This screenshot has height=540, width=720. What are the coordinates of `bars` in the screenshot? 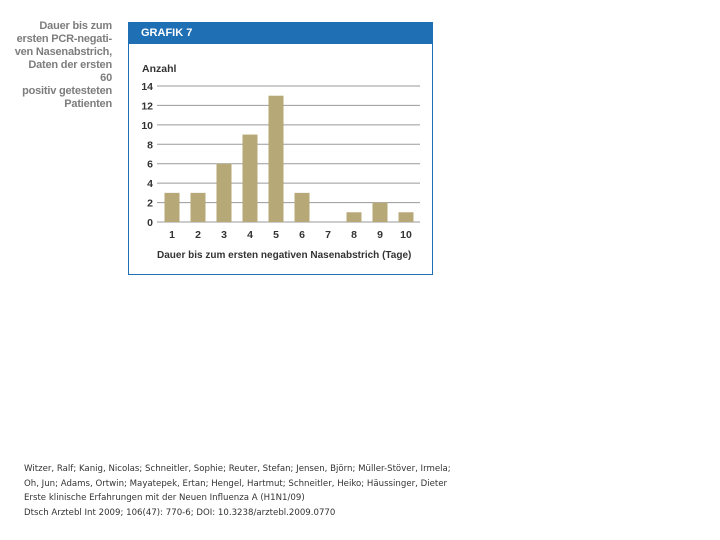 It's located at (289, 158).